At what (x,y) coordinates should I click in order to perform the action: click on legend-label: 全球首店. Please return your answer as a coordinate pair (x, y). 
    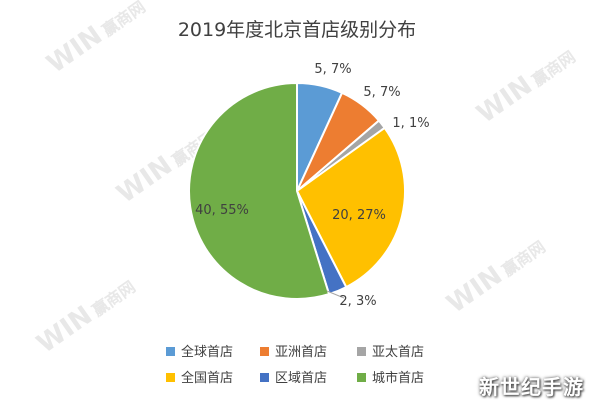
    Looking at the image, I should click on (207, 352).